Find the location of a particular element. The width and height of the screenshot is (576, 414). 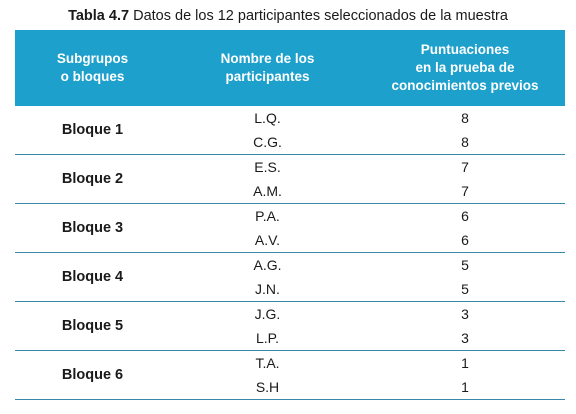

table-row: C.G. 8 is located at coordinates (290, 142).